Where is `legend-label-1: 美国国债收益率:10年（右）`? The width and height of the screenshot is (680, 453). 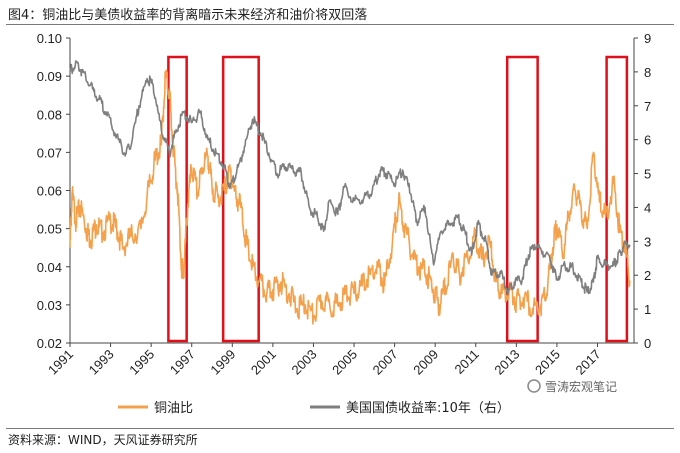 legend-label-1: 美国国债收益率:10年（右） is located at coordinates (428, 408).